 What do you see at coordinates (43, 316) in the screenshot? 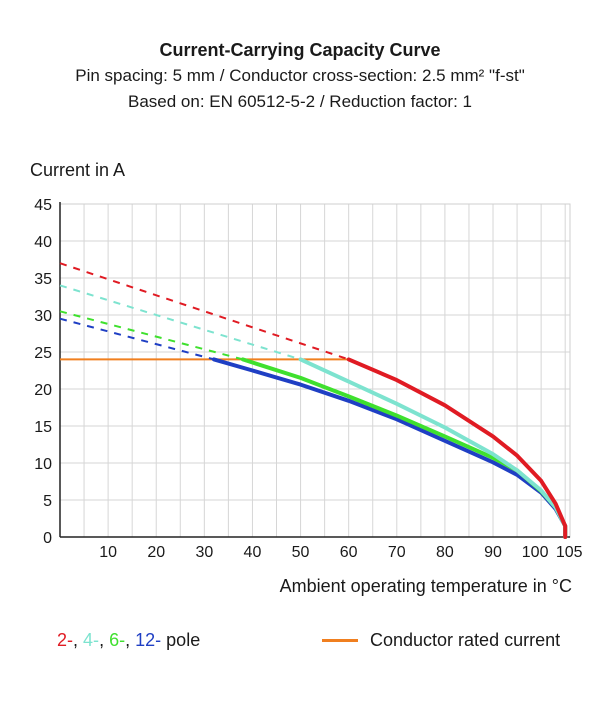
I see `y-tick-label: 30` at bounding box center [43, 316].